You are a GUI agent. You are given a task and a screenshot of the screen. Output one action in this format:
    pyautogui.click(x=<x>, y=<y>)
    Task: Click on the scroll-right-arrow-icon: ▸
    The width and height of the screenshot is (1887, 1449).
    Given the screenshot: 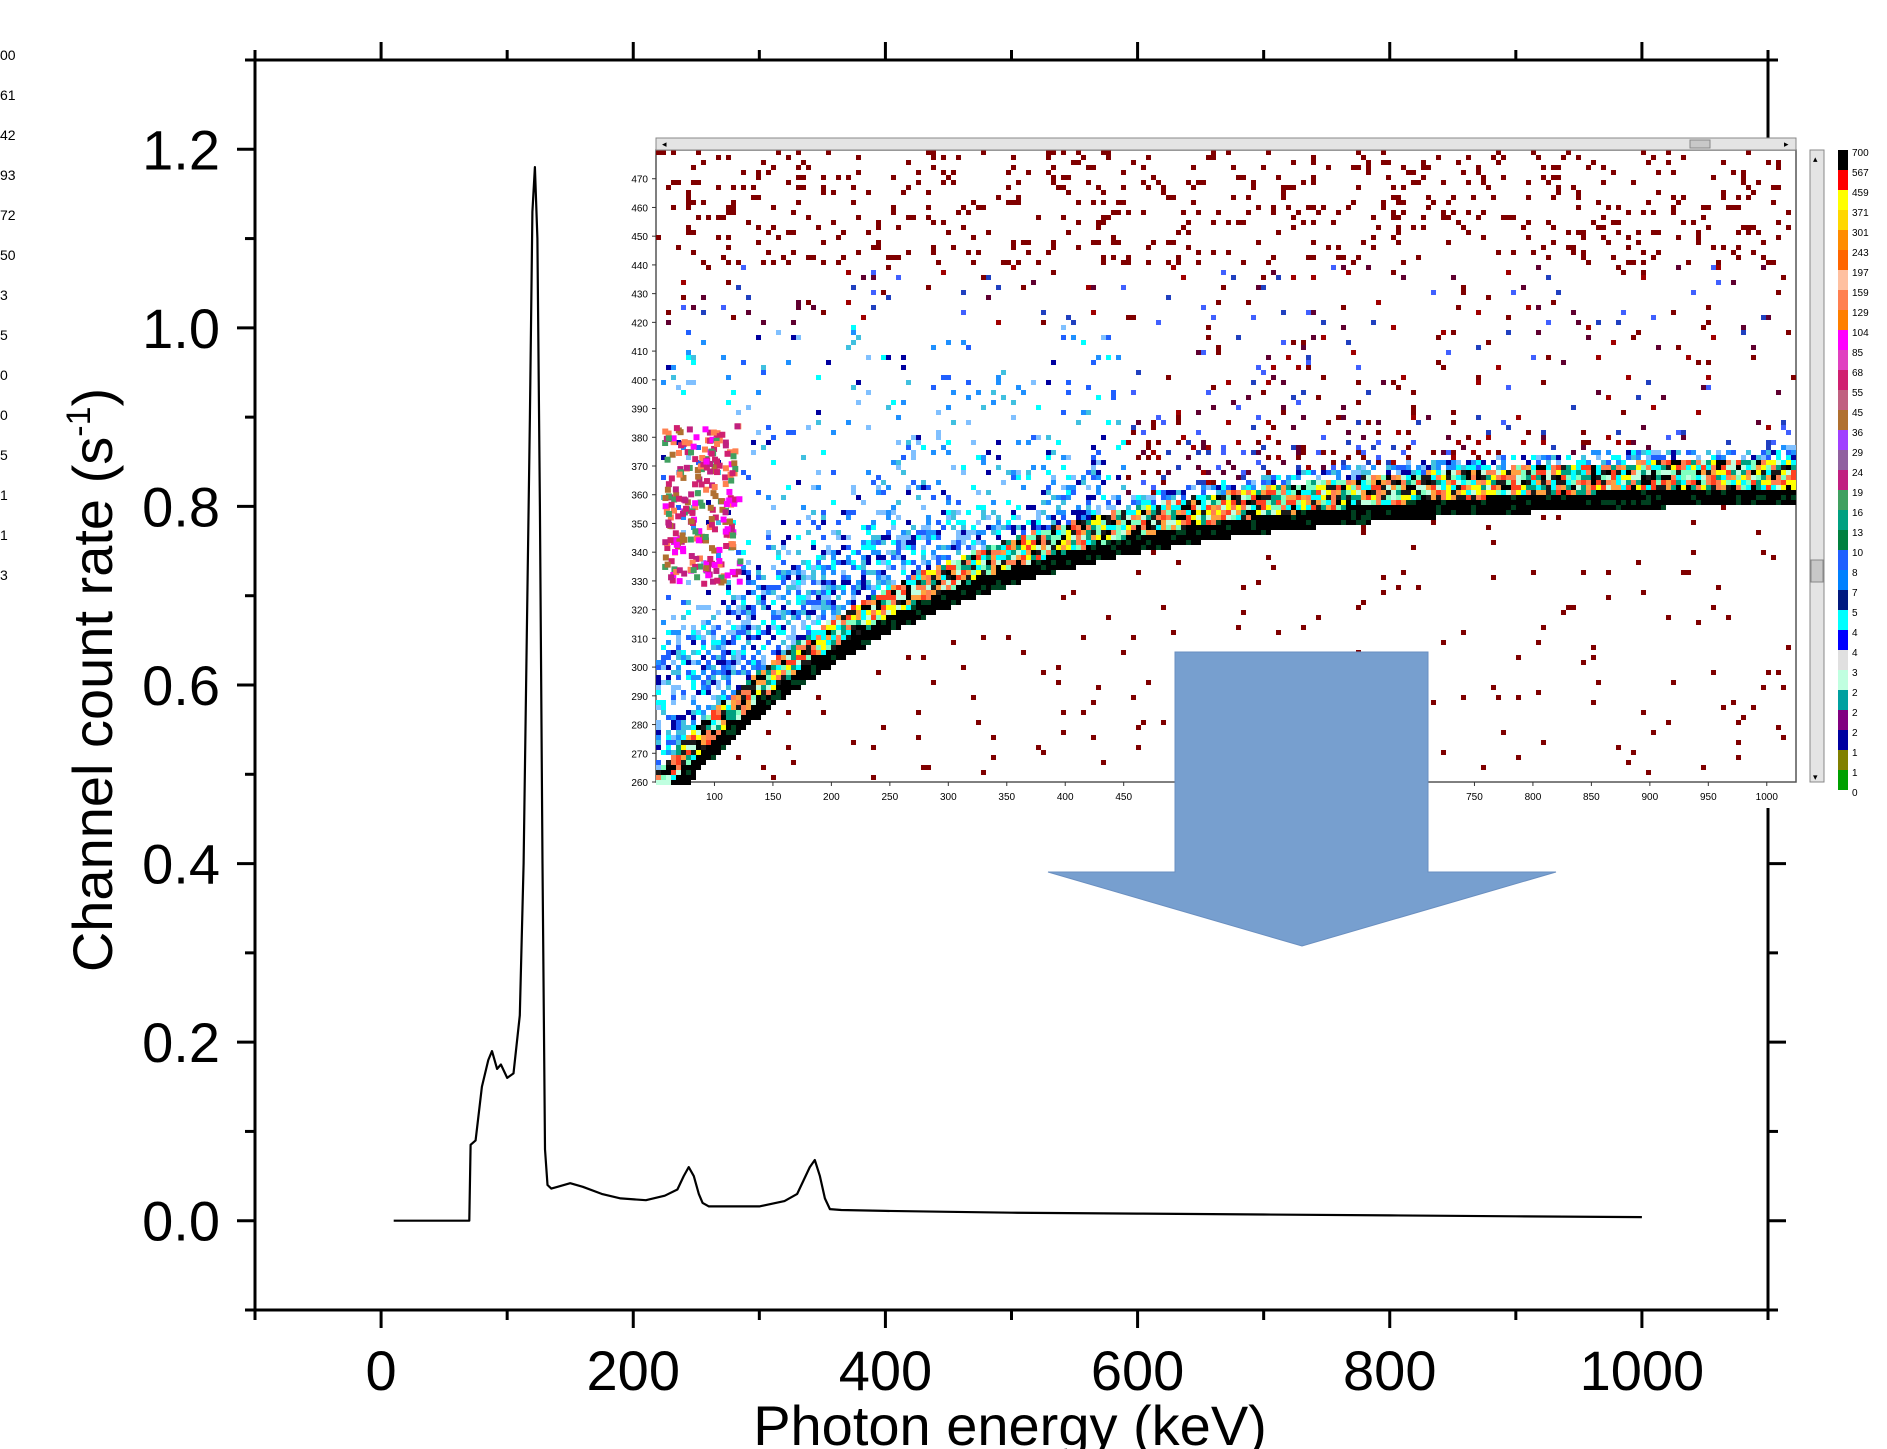 What is the action you would take?
    pyautogui.click(x=1786, y=144)
    